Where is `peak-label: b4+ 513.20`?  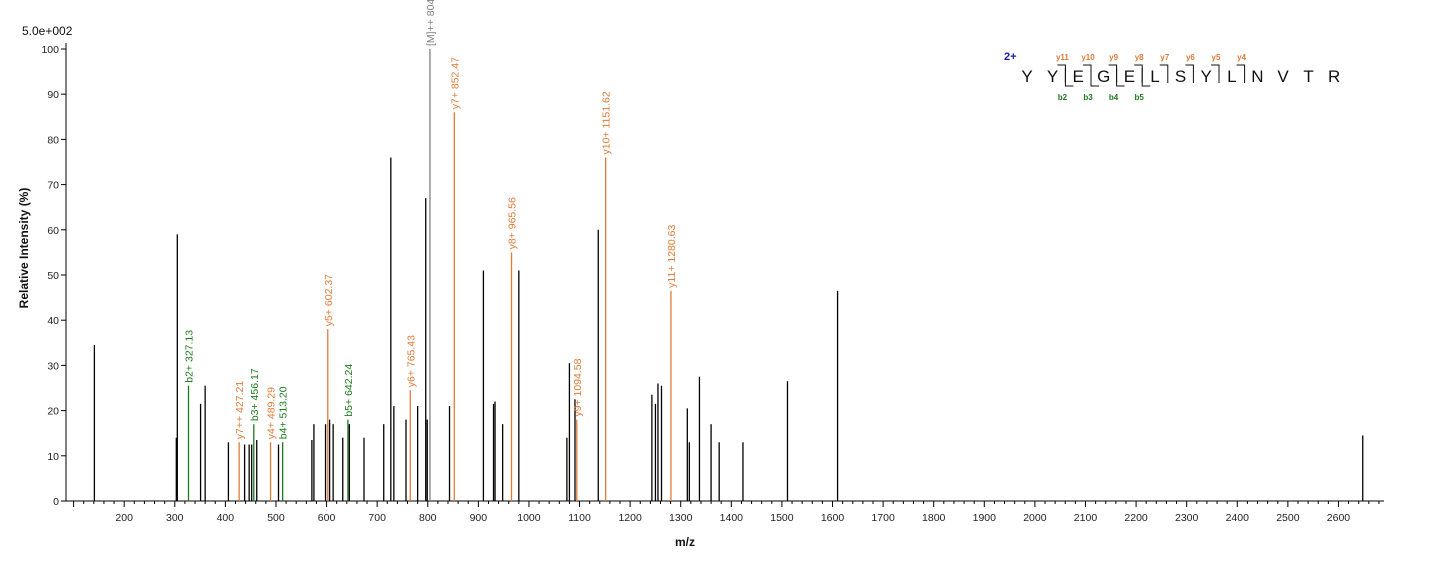
peak-label: b4+ 513.20 is located at coordinates (284, 412).